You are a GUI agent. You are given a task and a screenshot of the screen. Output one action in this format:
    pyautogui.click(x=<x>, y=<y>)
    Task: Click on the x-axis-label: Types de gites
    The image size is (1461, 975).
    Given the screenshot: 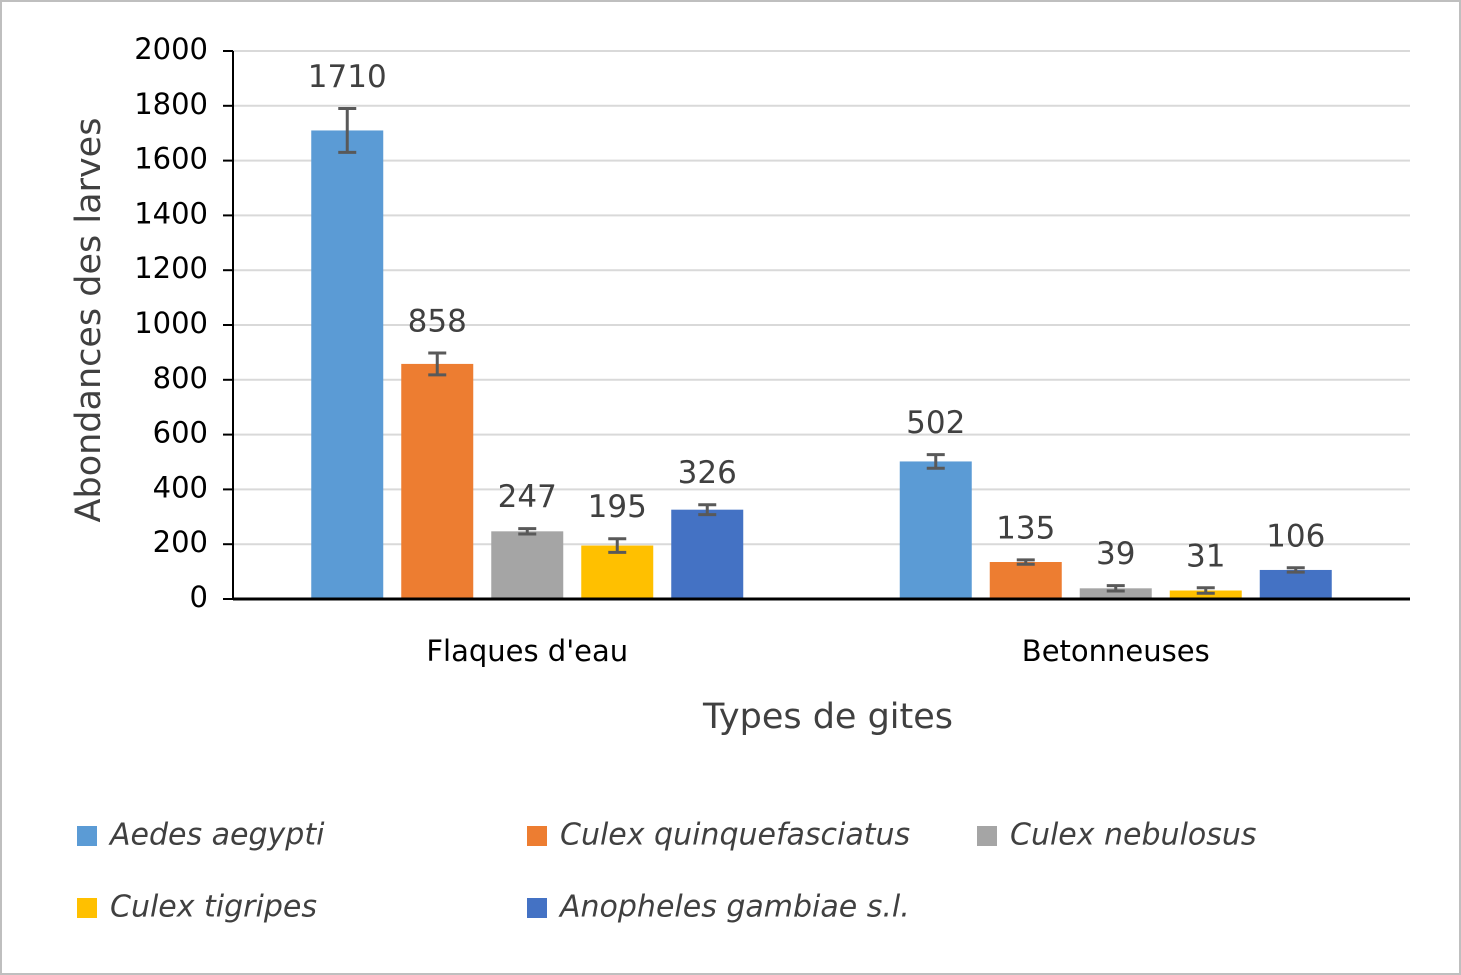 What is the action you would take?
    pyautogui.click(x=827, y=717)
    